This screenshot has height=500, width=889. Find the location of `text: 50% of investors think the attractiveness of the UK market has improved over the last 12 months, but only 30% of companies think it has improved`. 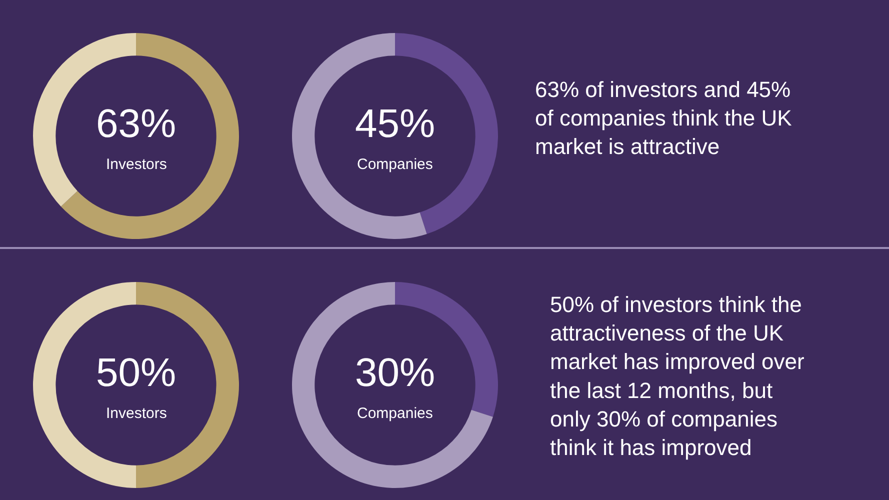

text: 50% of investors think the attractiveness of the UK market has improved over the last 12 months, but only 30% of companies think it has improved is located at coordinates (677, 376).